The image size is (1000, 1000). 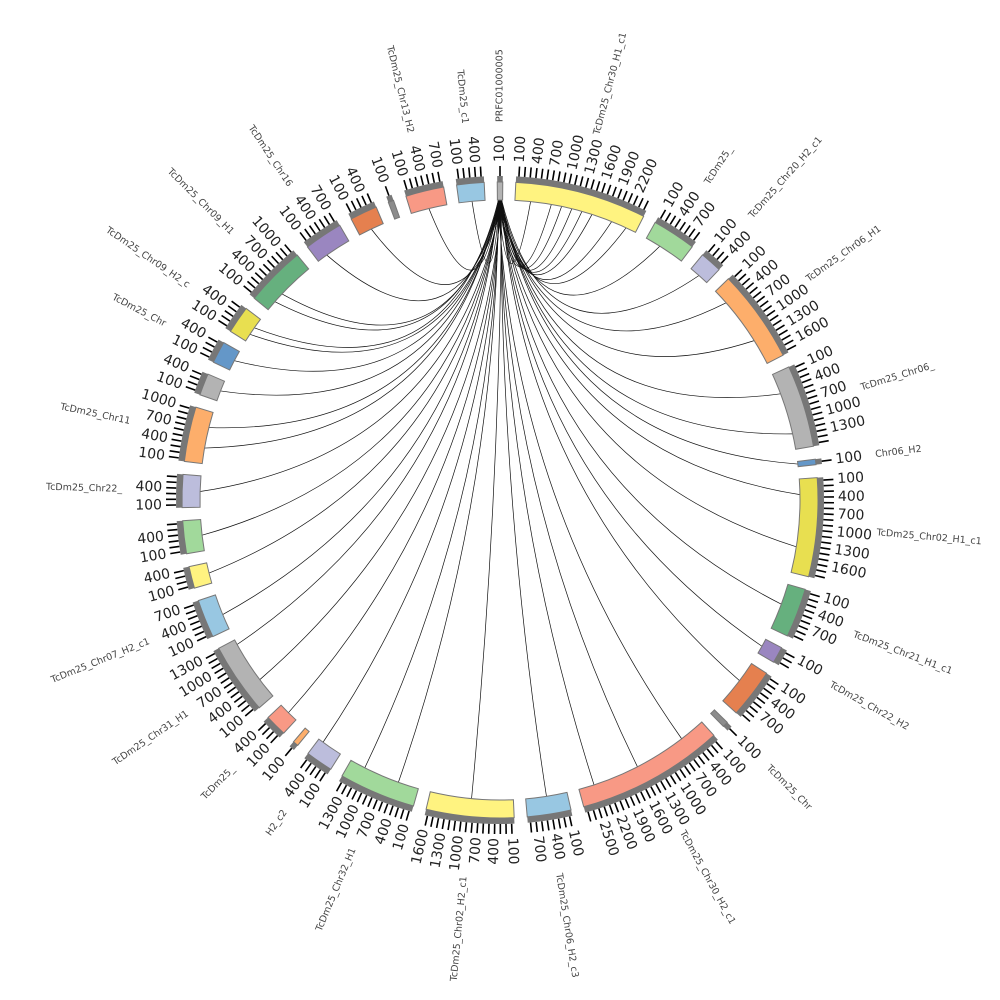 What do you see at coordinates (200, 202) in the screenshot?
I see `segment-label: TcDm25_Chr09_H1` at bounding box center [200, 202].